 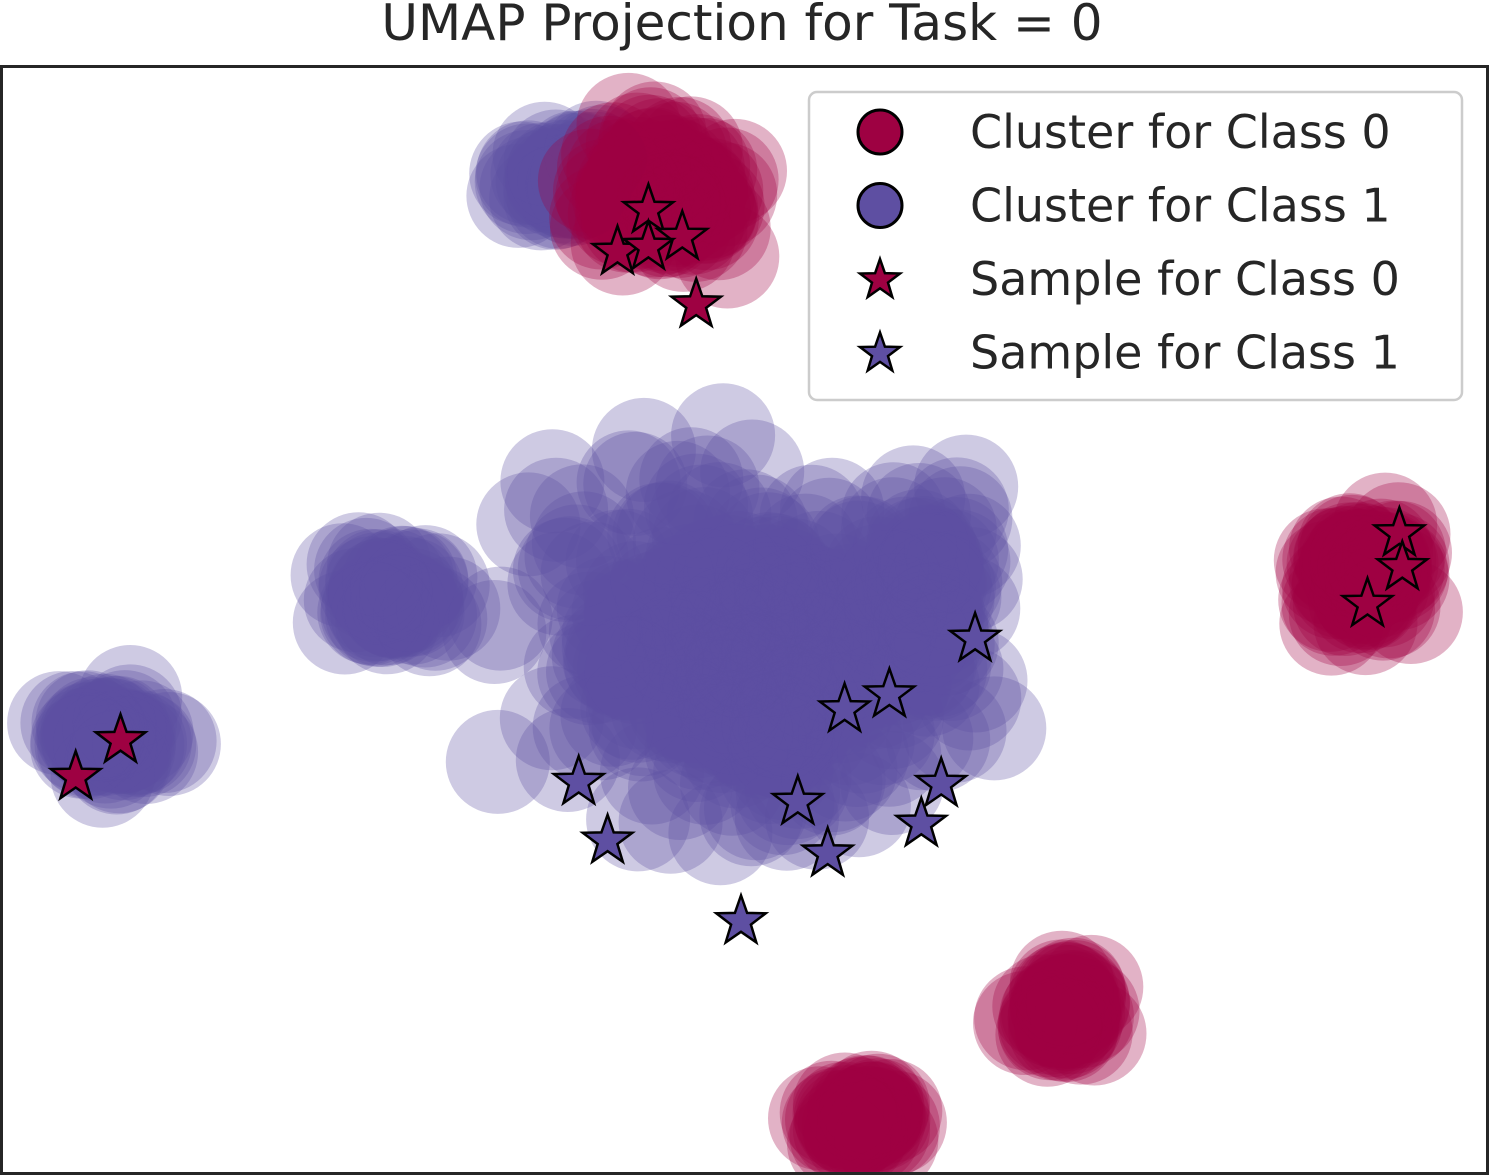 What do you see at coordinates (1135, 246) in the screenshot?
I see `legend-frame` at bounding box center [1135, 246].